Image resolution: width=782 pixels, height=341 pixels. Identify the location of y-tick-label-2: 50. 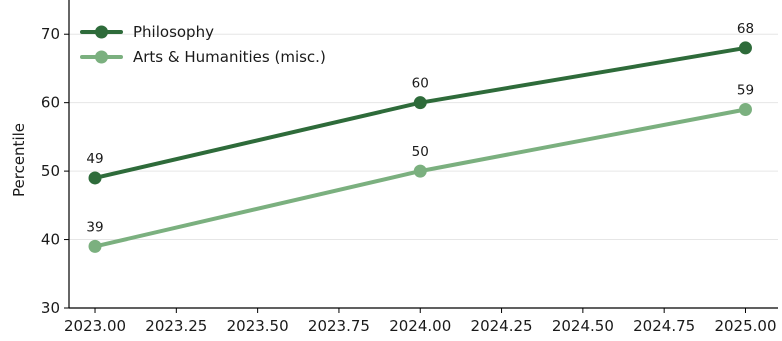
(50, 171).